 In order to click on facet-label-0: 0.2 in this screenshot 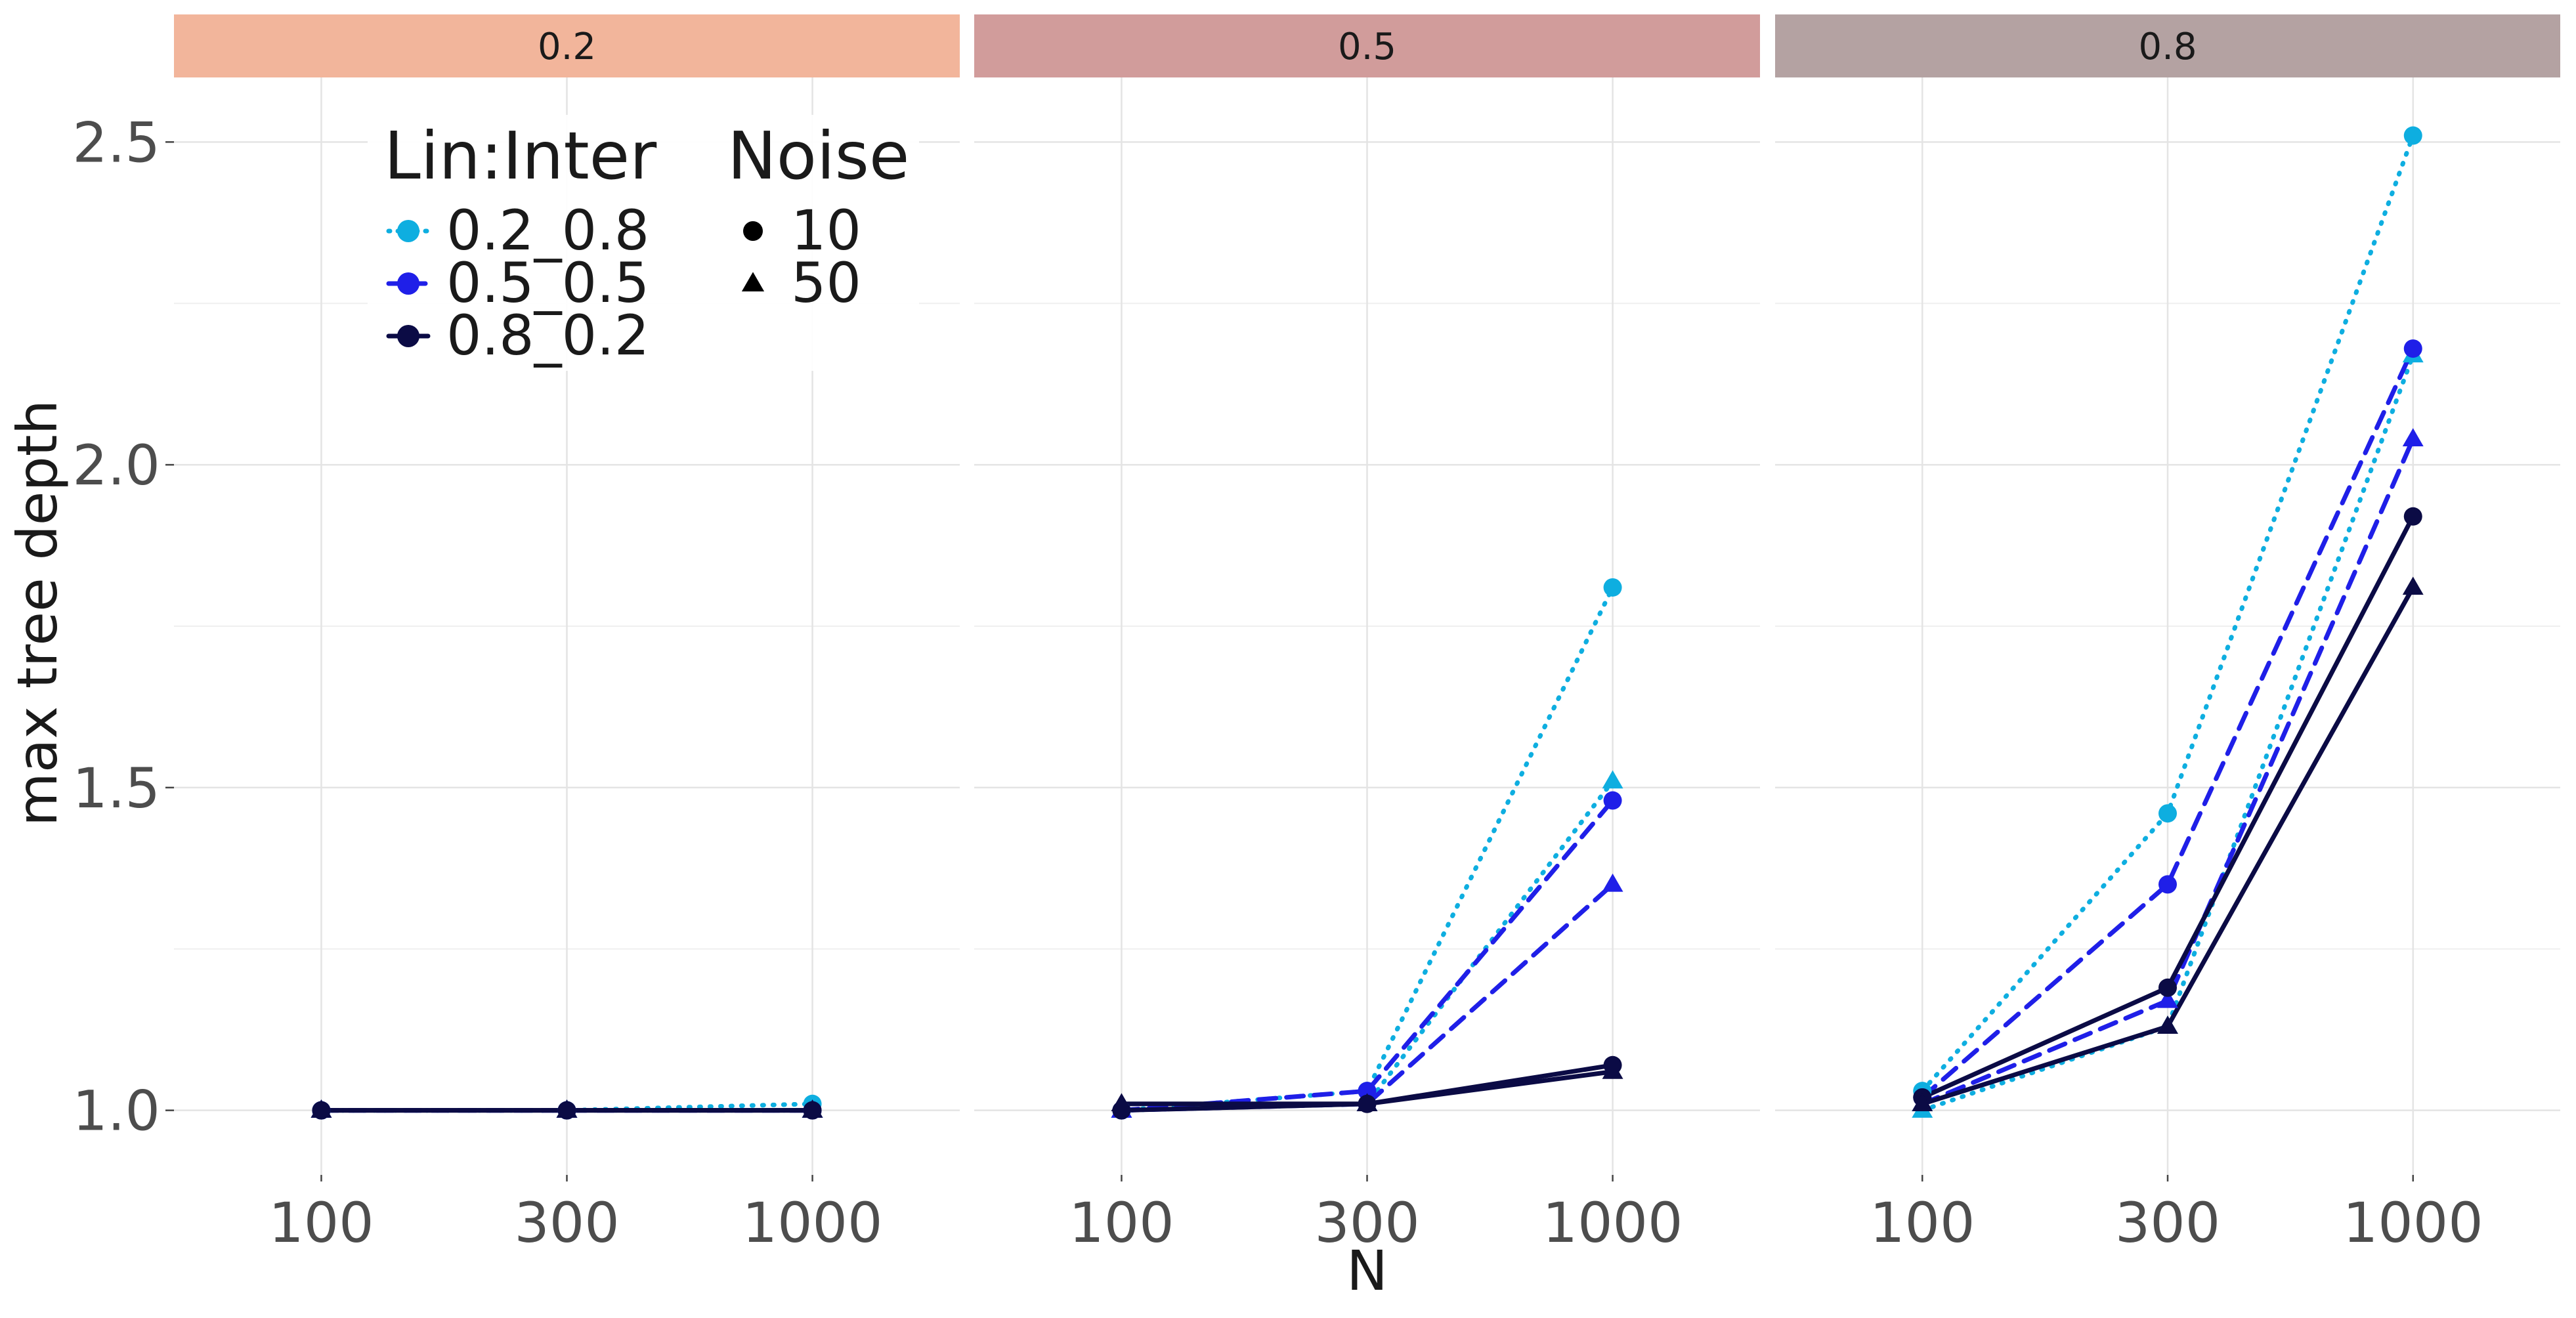, I will do `click(567, 47)`.